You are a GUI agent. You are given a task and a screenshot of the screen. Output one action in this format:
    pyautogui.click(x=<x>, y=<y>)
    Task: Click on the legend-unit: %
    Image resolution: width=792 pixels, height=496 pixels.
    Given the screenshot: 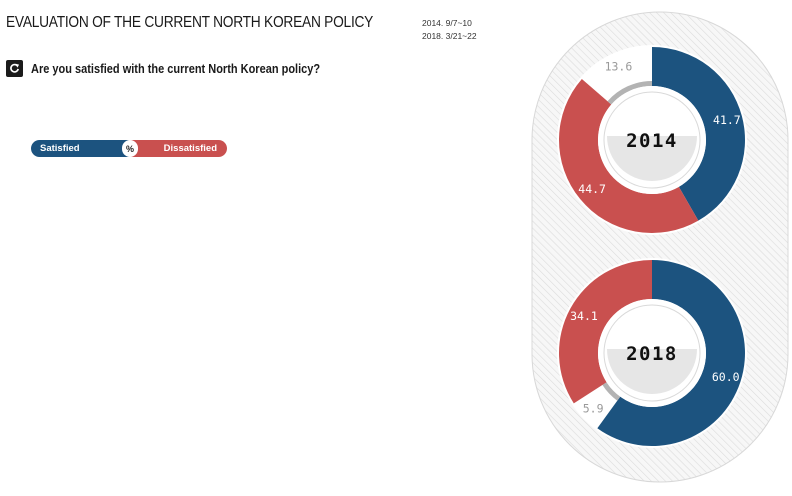 What is the action you would take?
    pyautogui.click(x=130, y=148)
    